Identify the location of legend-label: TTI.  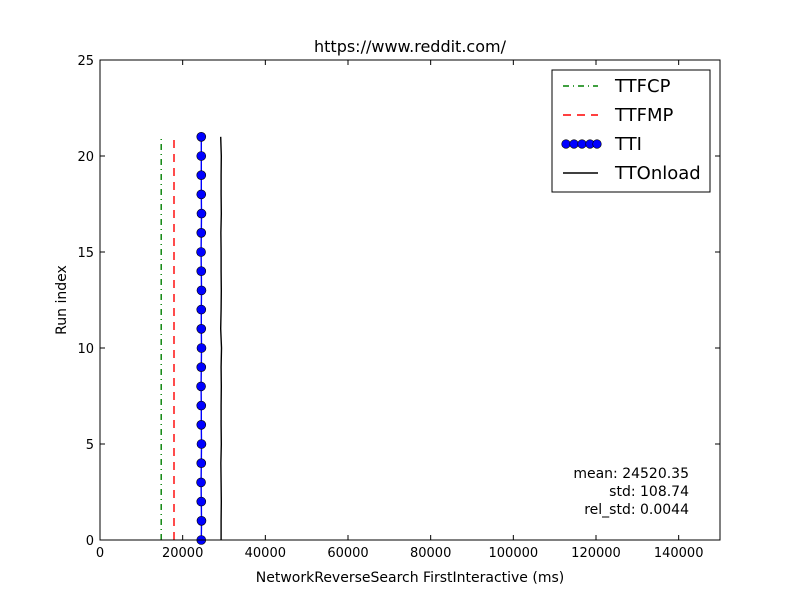
(628, 144).